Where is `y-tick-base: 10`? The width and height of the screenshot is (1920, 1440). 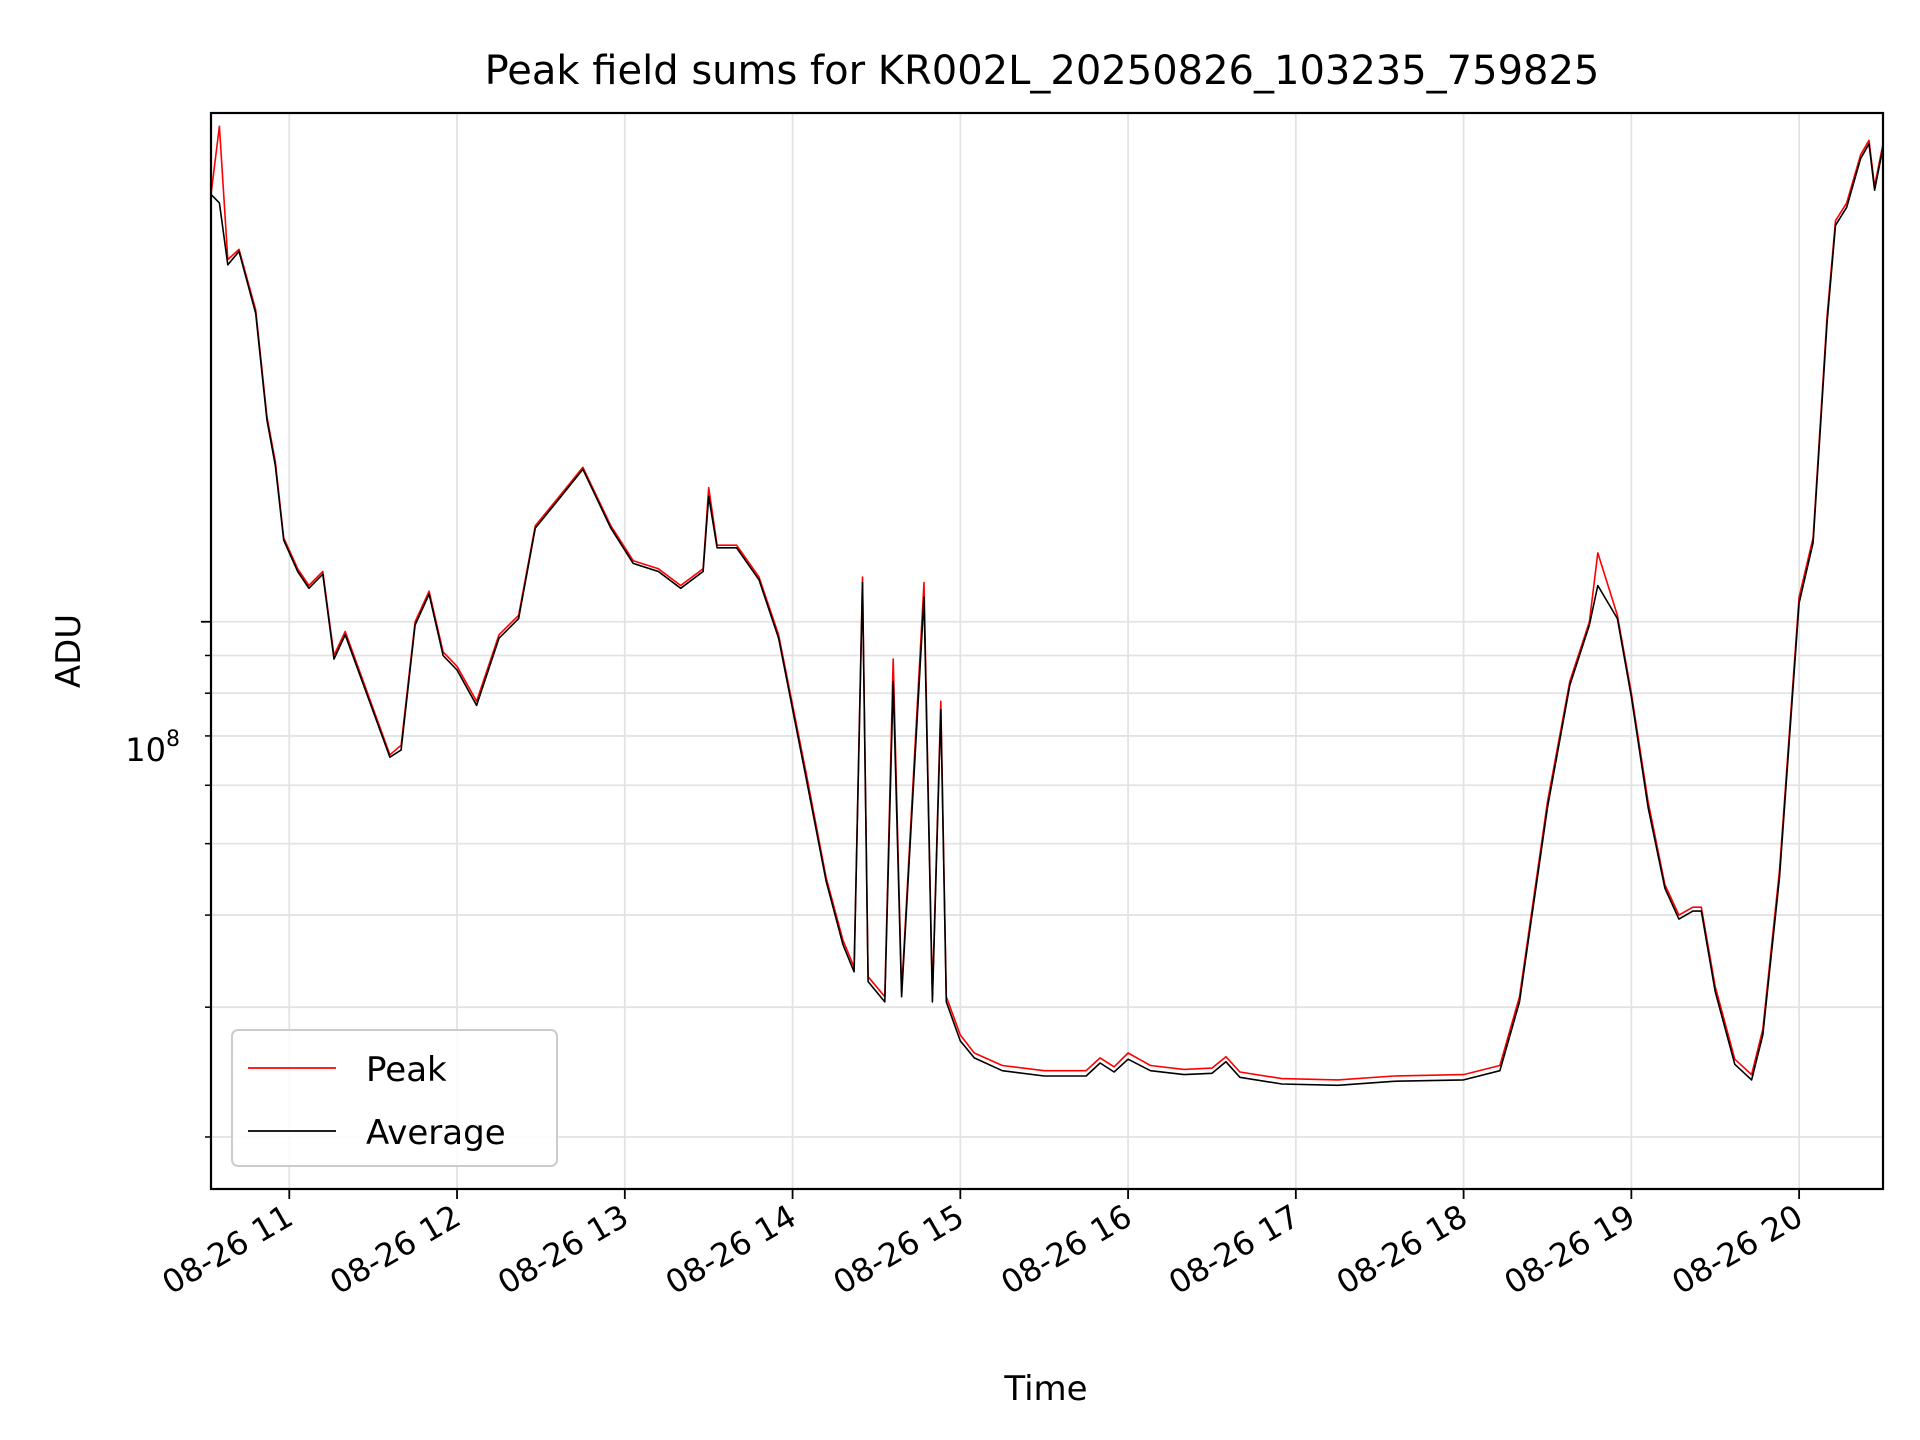 y-tick-base: 10 is located at coordinates (145, 750).